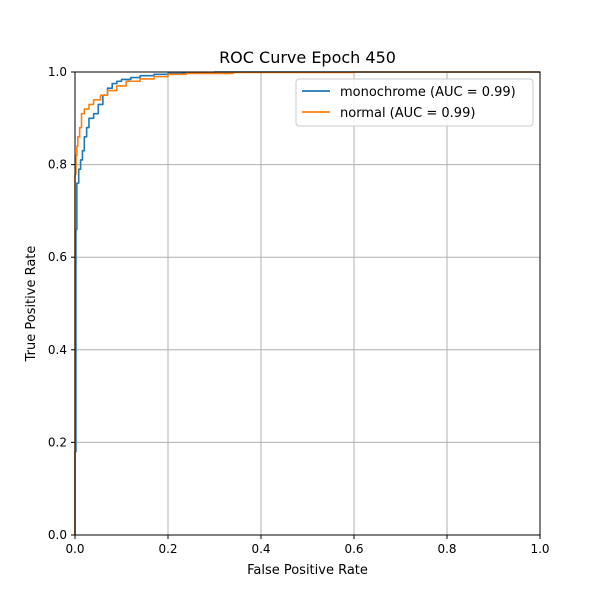 This screenshot has width=600, height=600. Describe the element at coordinates (167, 549) in the screenshot. I see `x-tick-label: 0.2` at that location.